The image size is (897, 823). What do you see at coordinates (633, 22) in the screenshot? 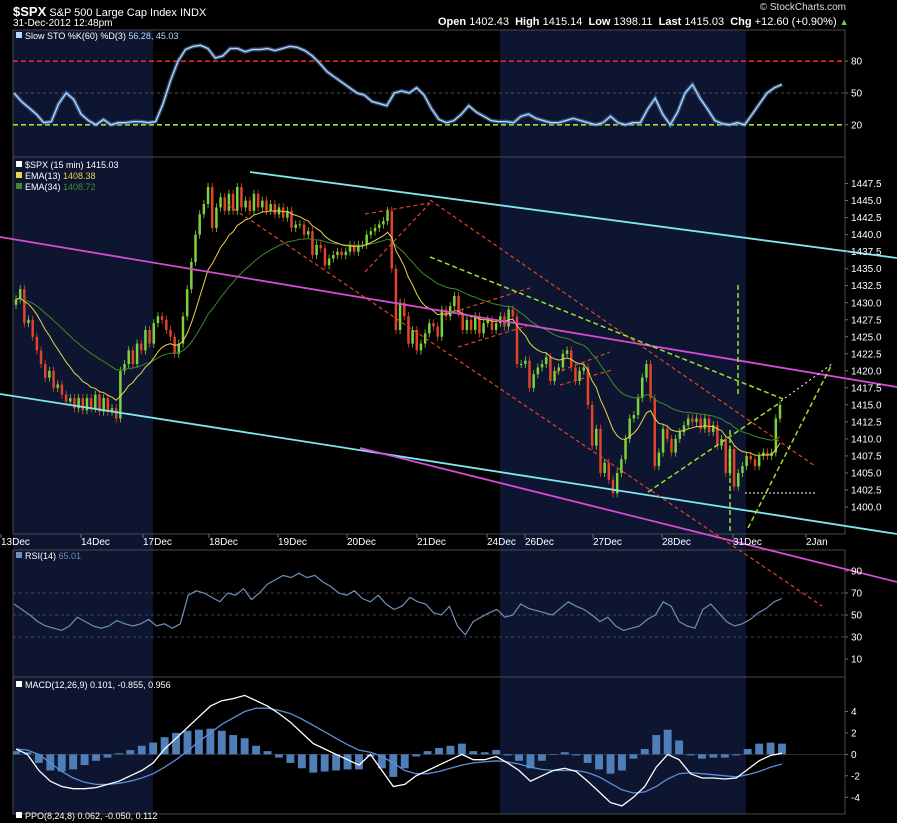
I see `low-value: 1398.11` at bounding box center [633, 22].